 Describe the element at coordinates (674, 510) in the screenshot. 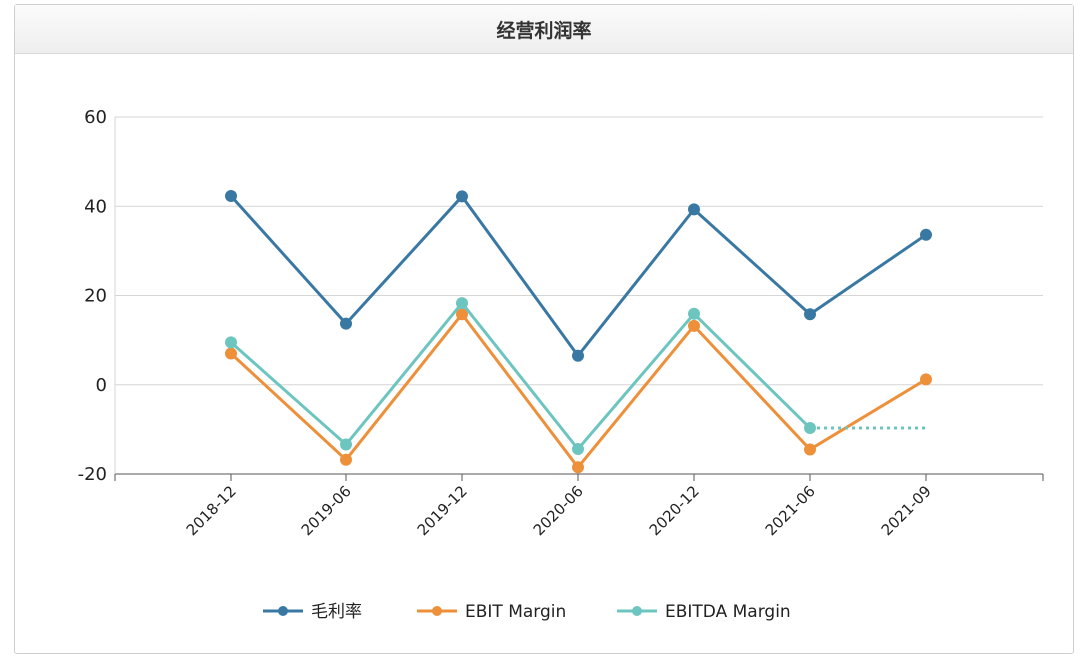

I see `x-tick-label: 2020-12` at that location.